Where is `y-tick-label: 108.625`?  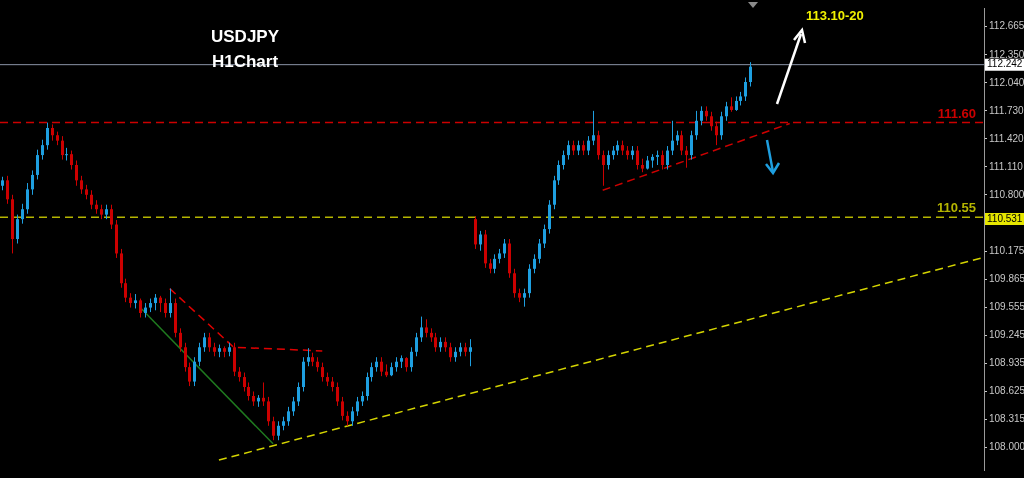
y-tick-label: 108.625 is located at coordinates (1006, 390).